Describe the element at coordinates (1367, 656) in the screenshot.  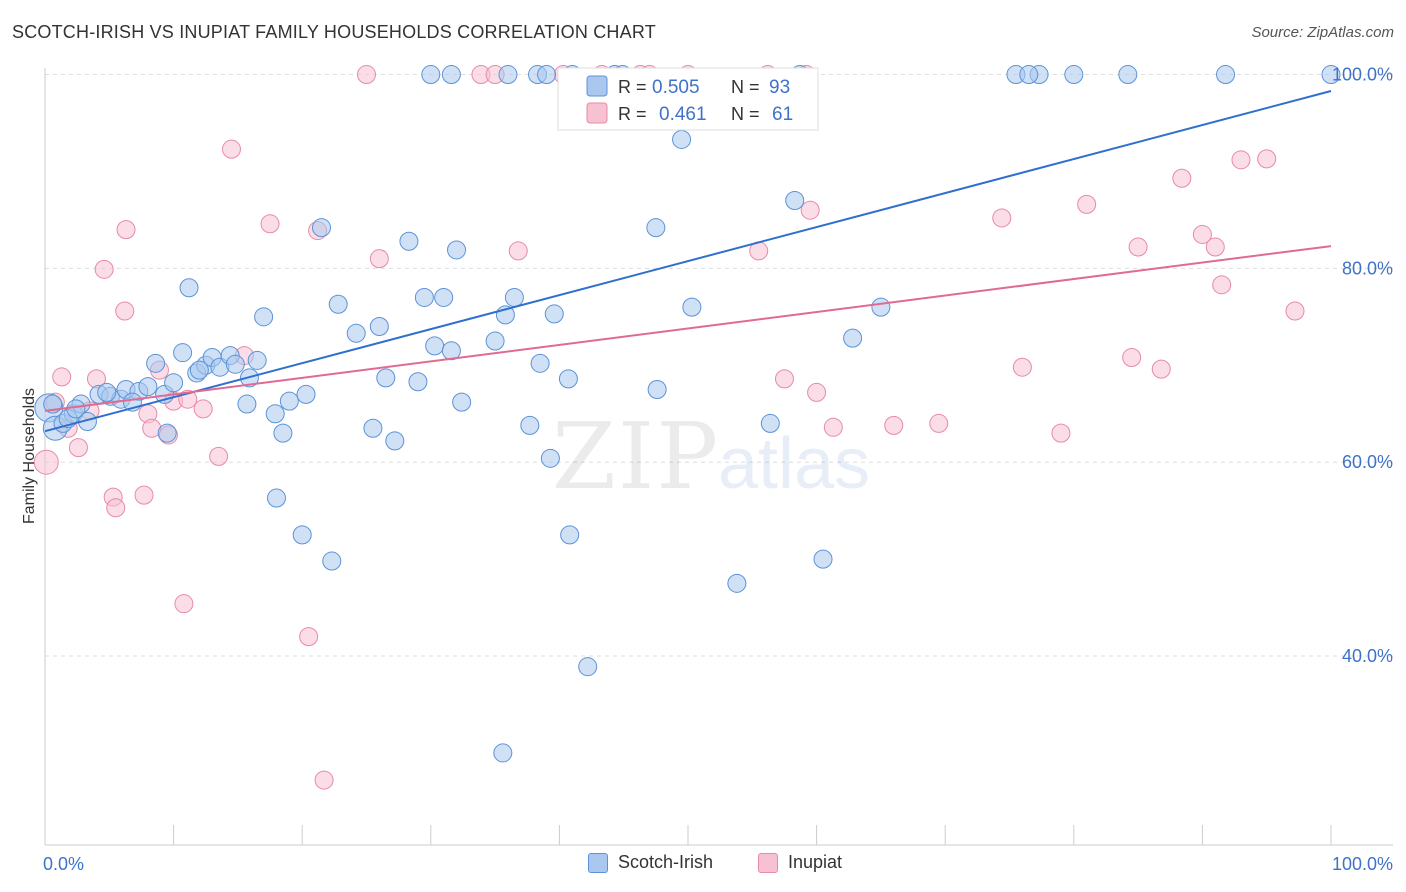
I see `y-tick-label: 40.0%` at that location.